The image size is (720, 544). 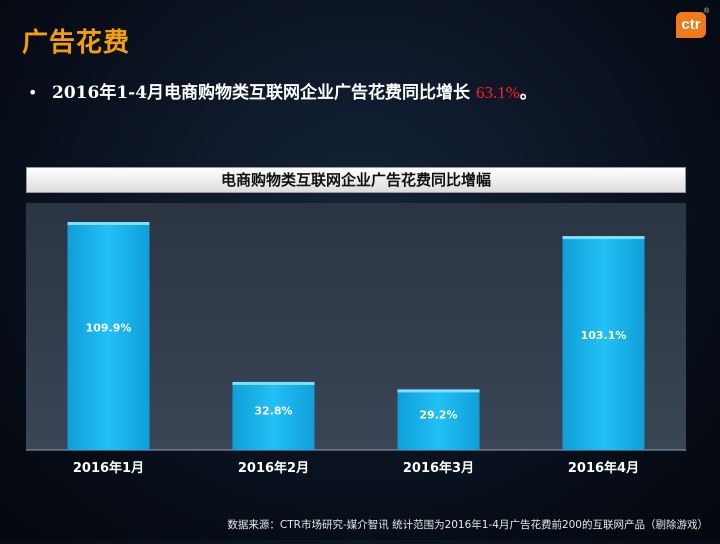 I want to click on data-label-2: 32.8%, so click(x=273, y=411).